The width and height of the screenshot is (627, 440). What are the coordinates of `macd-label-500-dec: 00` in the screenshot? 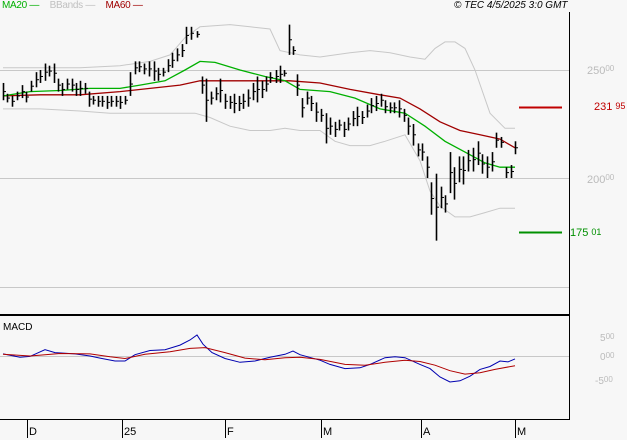 It's located at (610, 336).